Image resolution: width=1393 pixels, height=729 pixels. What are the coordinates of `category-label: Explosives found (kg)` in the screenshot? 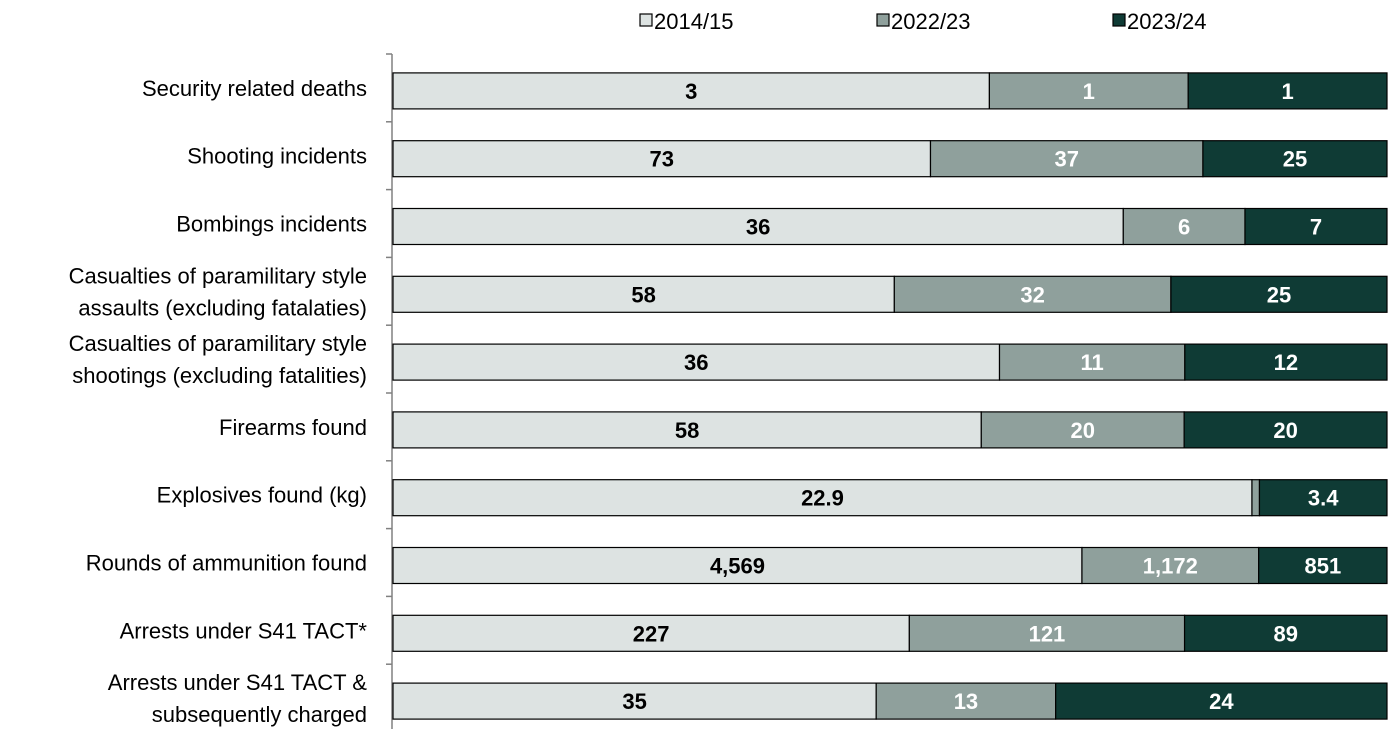 It's located at (262, 495).